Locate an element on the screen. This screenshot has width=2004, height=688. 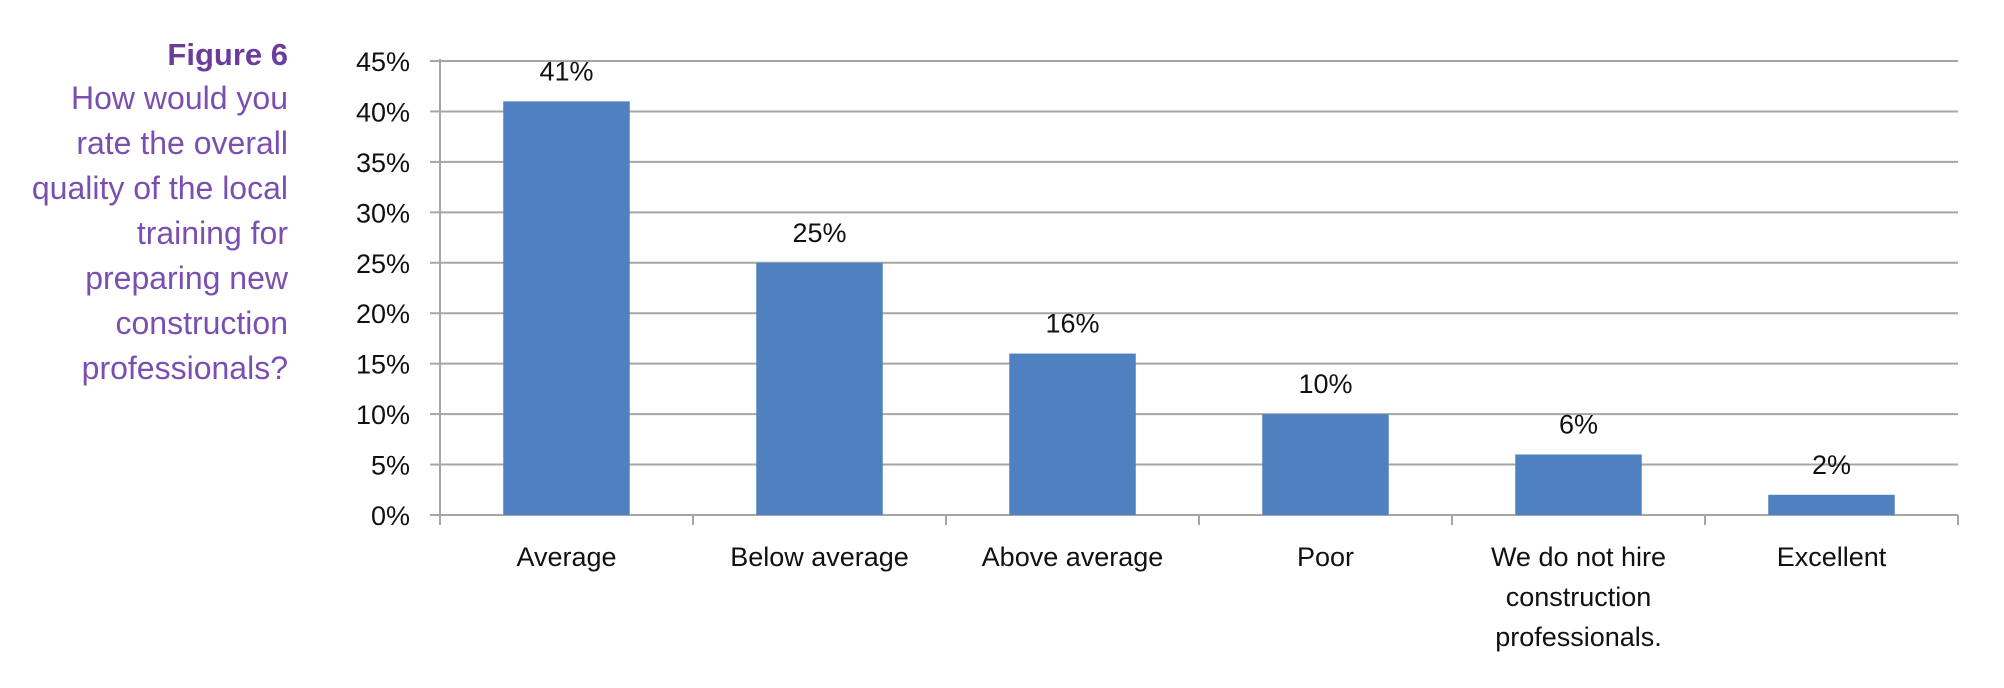
x-tick-label: Average is located at coordinates (566, 557).